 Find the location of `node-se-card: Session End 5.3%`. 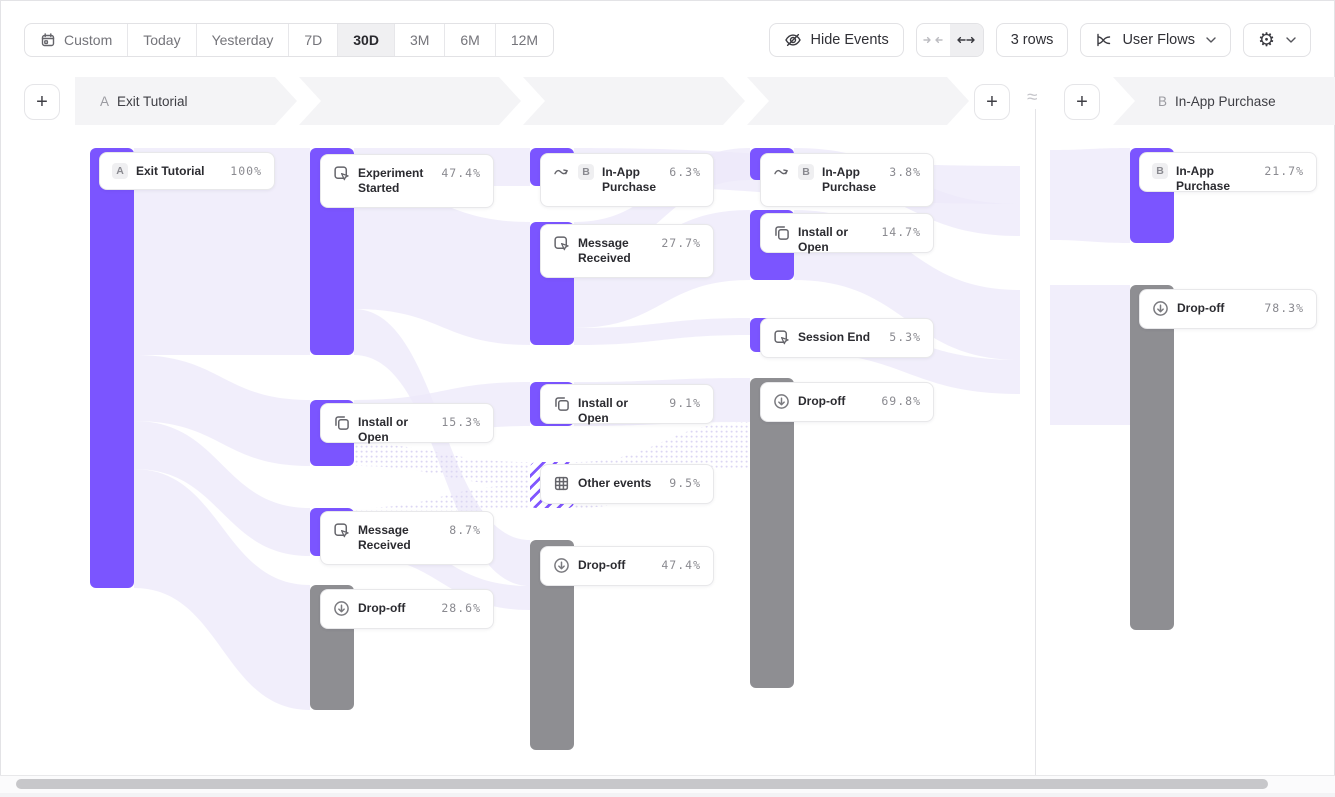

node-se-card: Session End 5.3% is located at coordinates (847, 338).